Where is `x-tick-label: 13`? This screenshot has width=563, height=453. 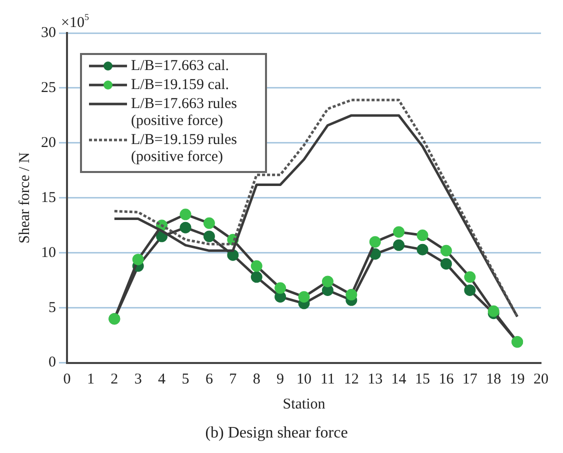
x-tick-label: 13 is located at coordinates (375, 380).